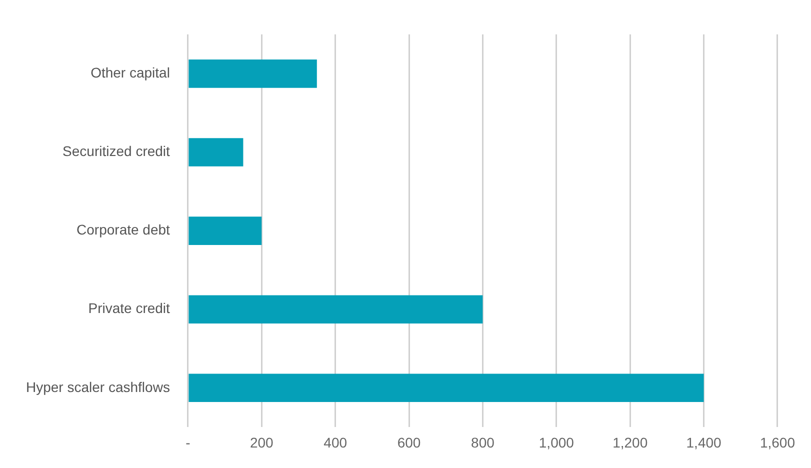  Describe the element at coordinates (778, 442) in the screenshot. I see `x-tick-label: 1,600` at that location.